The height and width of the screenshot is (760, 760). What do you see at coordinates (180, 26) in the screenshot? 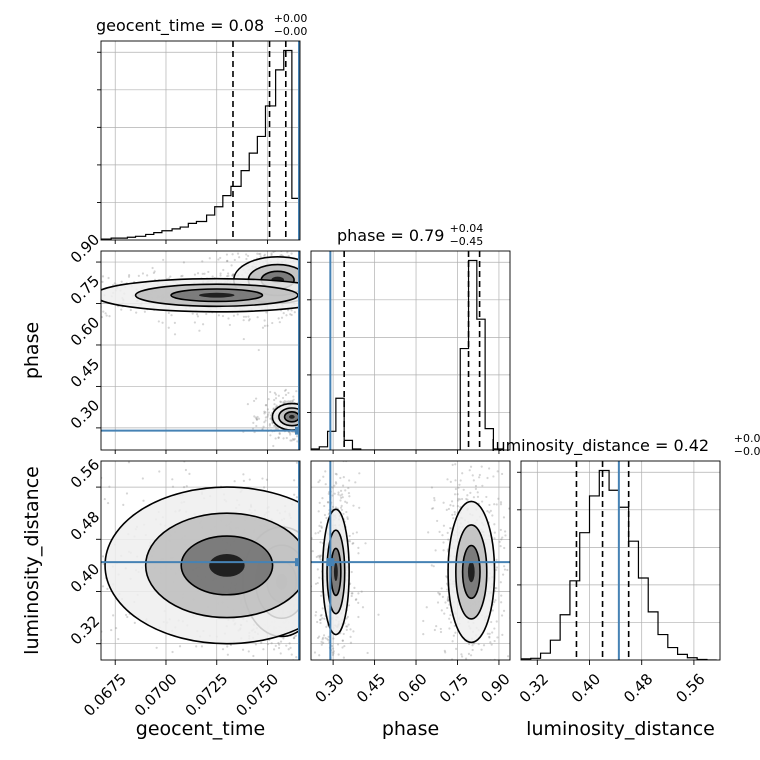
I see `title-name: geocent_time = 0.08` at bounding box center [180, 26].